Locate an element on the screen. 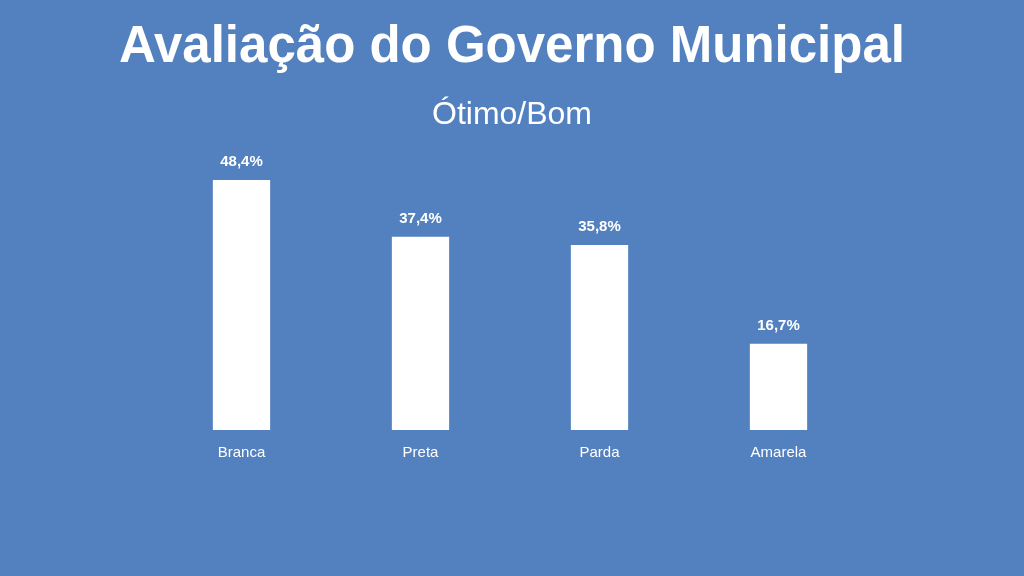 The width and height of the screenshot is (1024, 576). data-label: 35,8% is located at coordinates (599, 226).